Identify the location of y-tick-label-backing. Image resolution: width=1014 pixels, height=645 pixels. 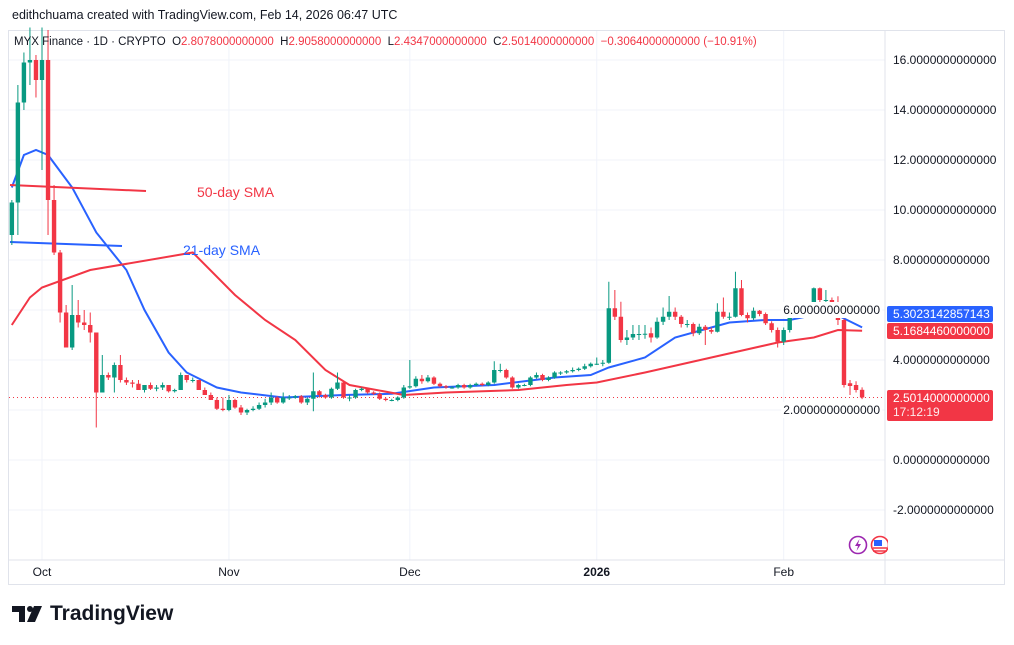
(832, 310).